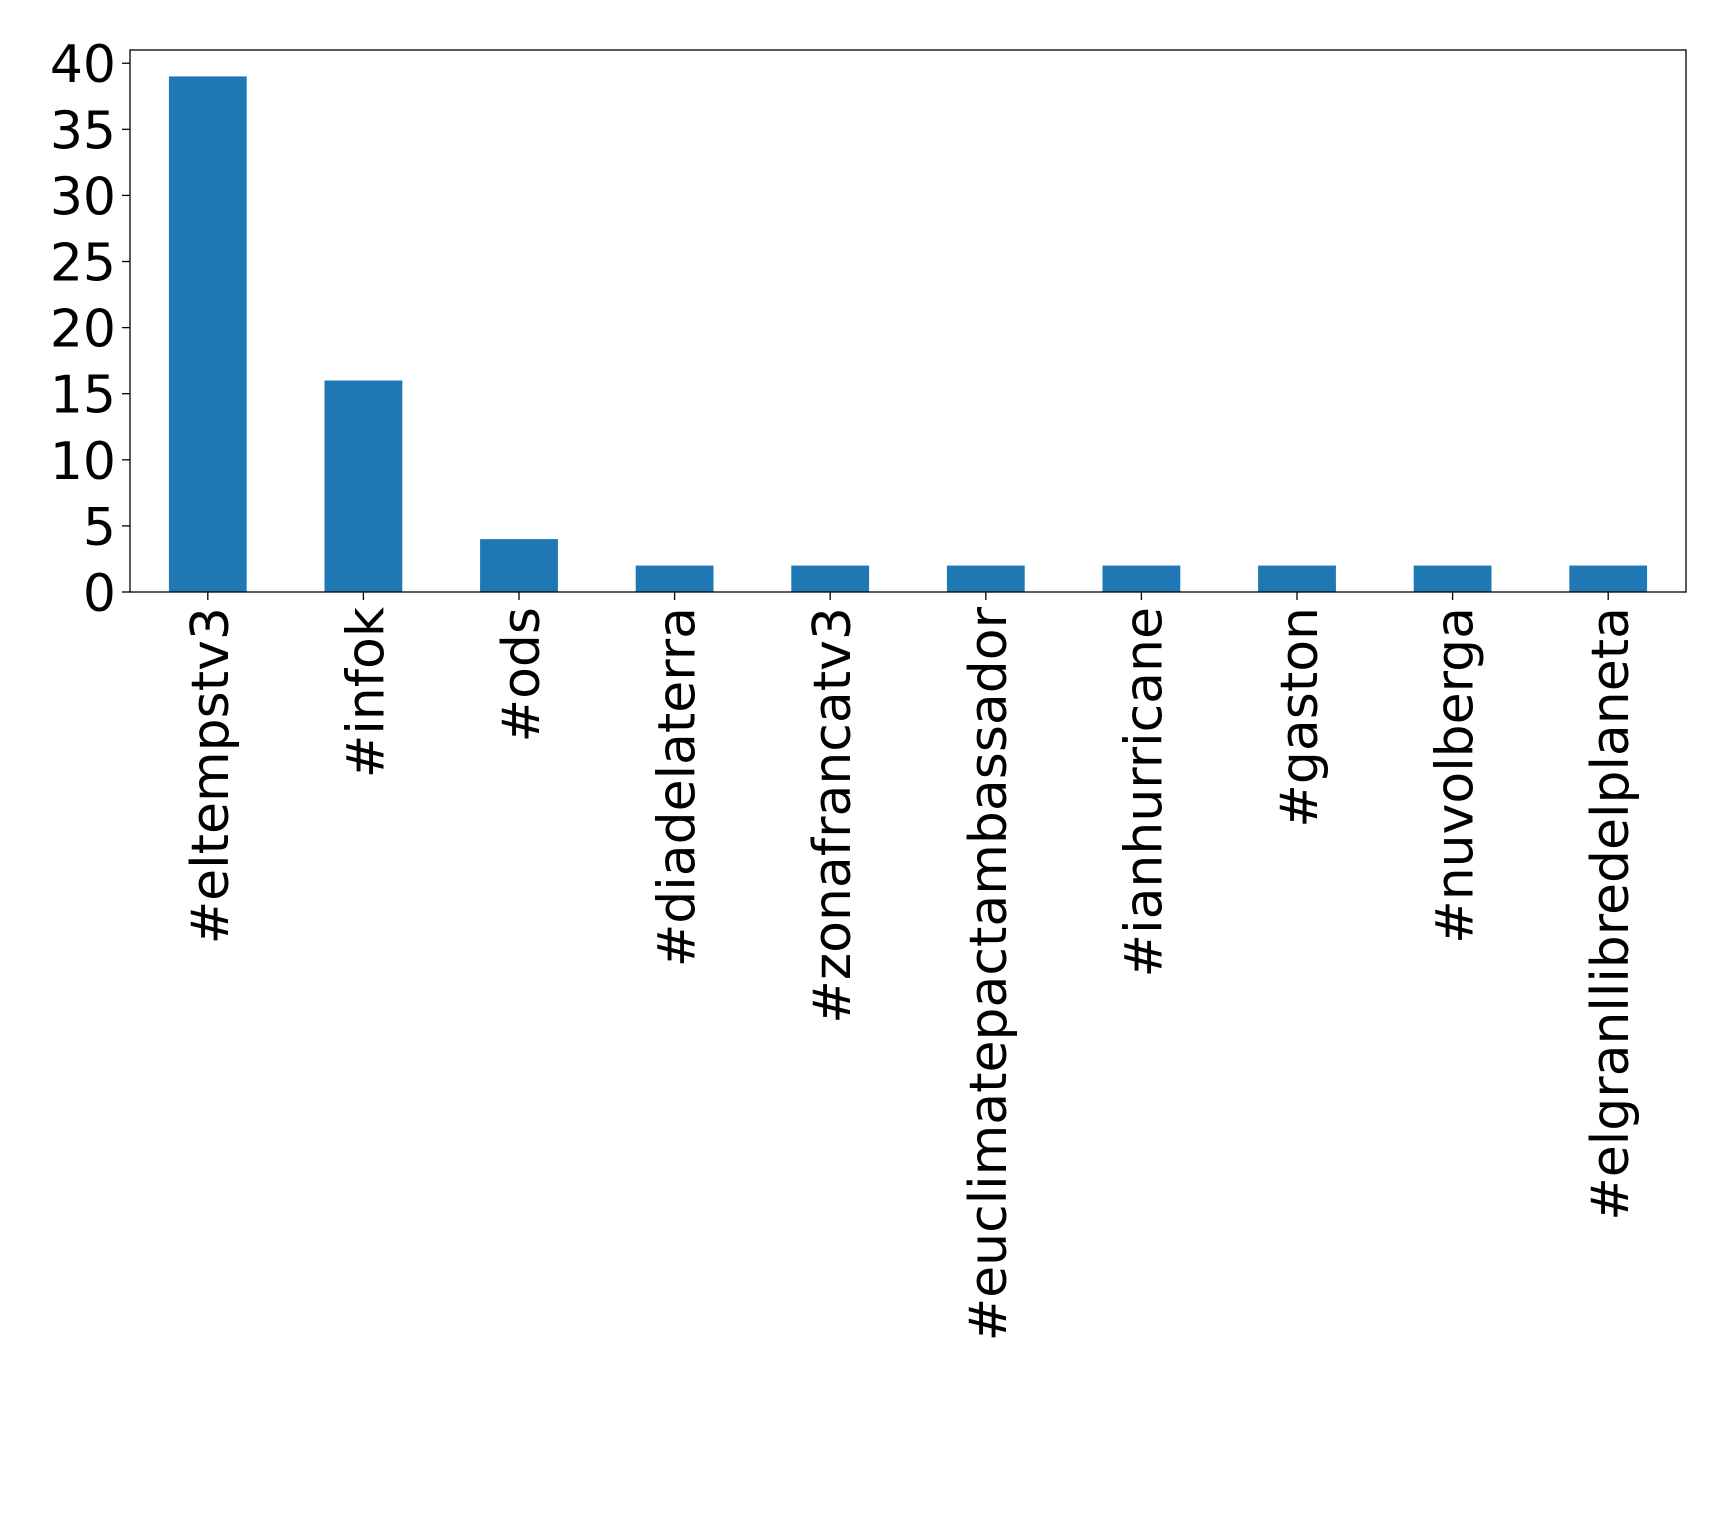 The image size is (1719, 1525). What do you see at coordinates (833, 815) in the screenshot?
I see `x-tick-label-4: #zonafrancatv3` at bounding box center [833, 815].